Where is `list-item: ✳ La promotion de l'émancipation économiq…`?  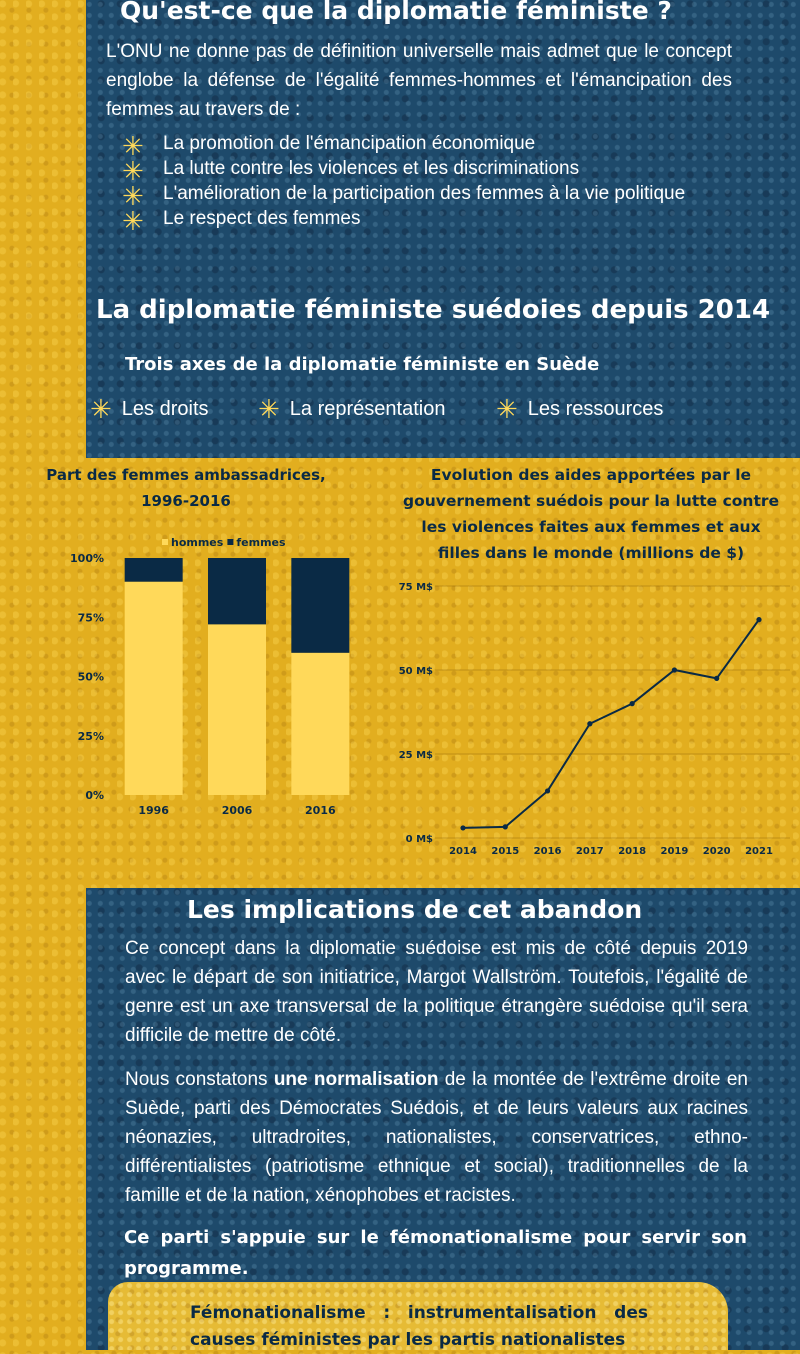 list-item: ✳ La promotion de l'émancipation économiq… is located at coordinates (329, 146).